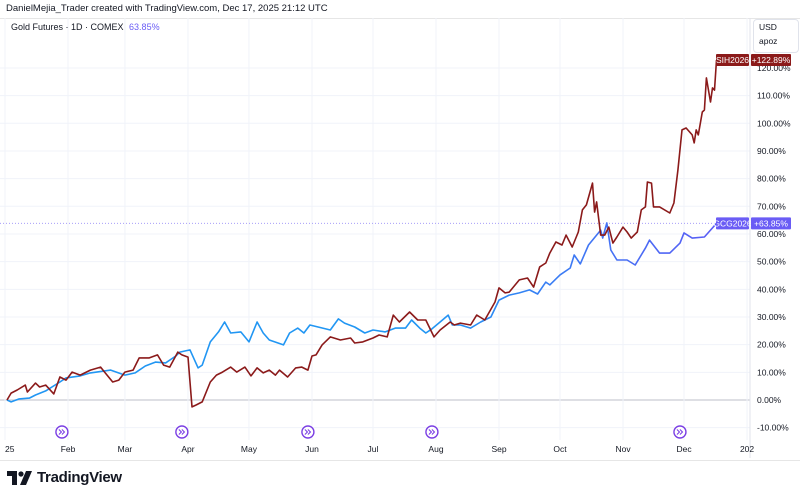  Describe the element at coordinates (435, 449) in the screenshot. I see `x-tick-label: Aug` at that location.